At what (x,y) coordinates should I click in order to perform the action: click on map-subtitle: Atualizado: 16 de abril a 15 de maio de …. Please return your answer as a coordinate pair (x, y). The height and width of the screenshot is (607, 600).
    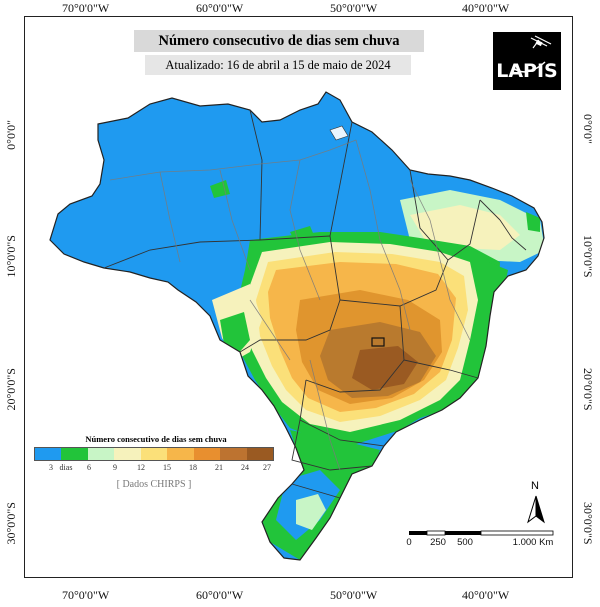
    Looking at the image, I should click on (278, 65).